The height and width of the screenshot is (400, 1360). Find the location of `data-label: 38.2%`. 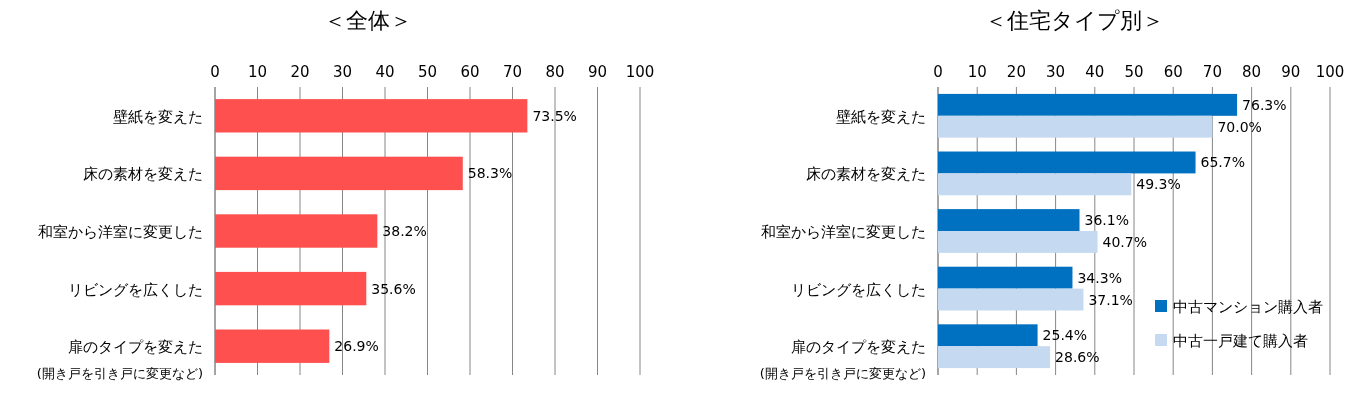

data-label: 38.2% is located at coordinates (404, 231).